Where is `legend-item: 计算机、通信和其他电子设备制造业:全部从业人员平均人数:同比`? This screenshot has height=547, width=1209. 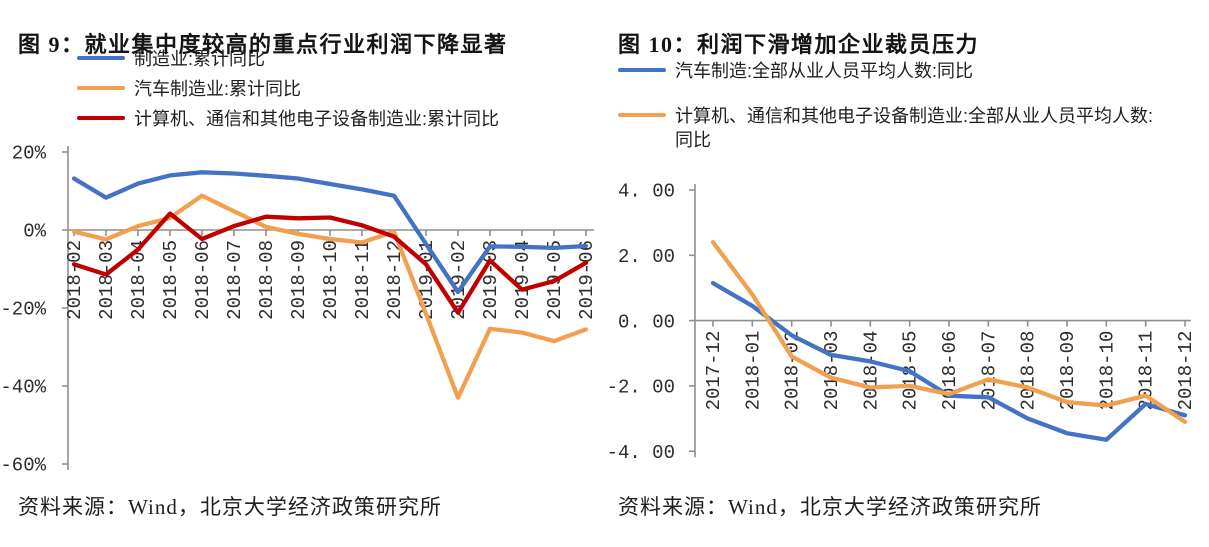 legend-item: 计算机、通信和其他电子设备制造业:全部从业人员平均人数:同比 is located at coordinates (888, 128).